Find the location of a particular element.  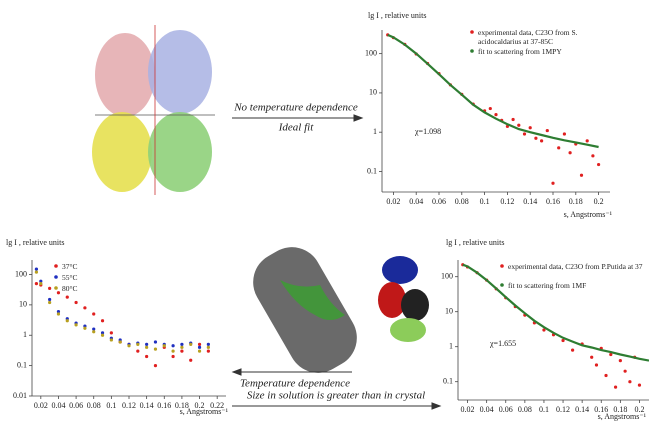

y-tick-label: 0.01 is located at coordinates (20, 395).